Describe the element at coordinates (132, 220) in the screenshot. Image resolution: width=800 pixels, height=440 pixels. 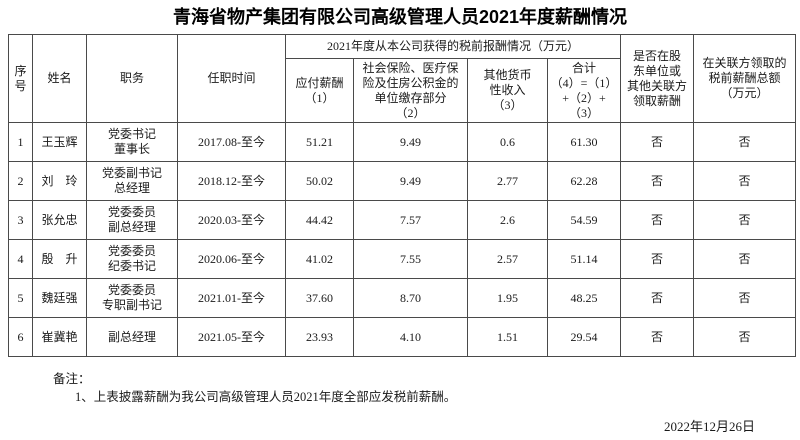
I see `table-cell: 党委委员 副总经理` at that location.